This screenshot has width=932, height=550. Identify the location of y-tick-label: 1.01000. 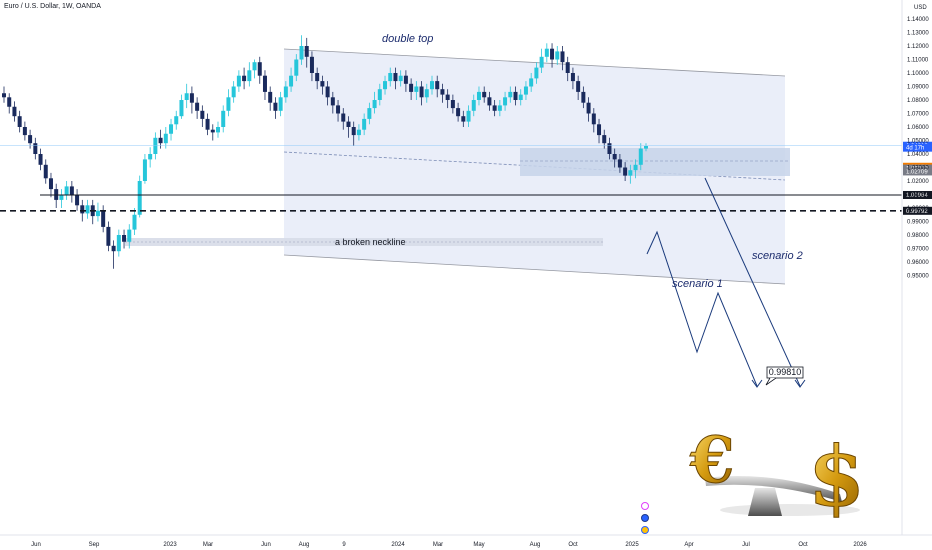
(918, 196).